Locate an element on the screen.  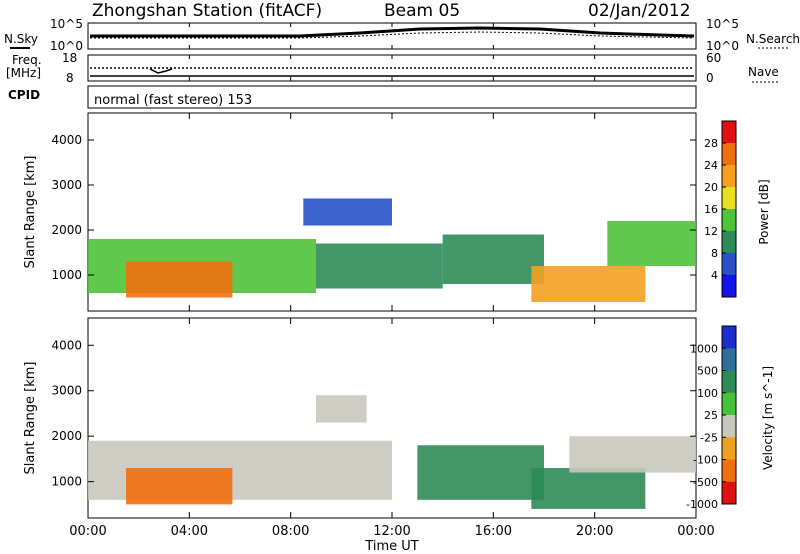
nsky-tick-low: 10^0 is located at coordinates (66, 46).